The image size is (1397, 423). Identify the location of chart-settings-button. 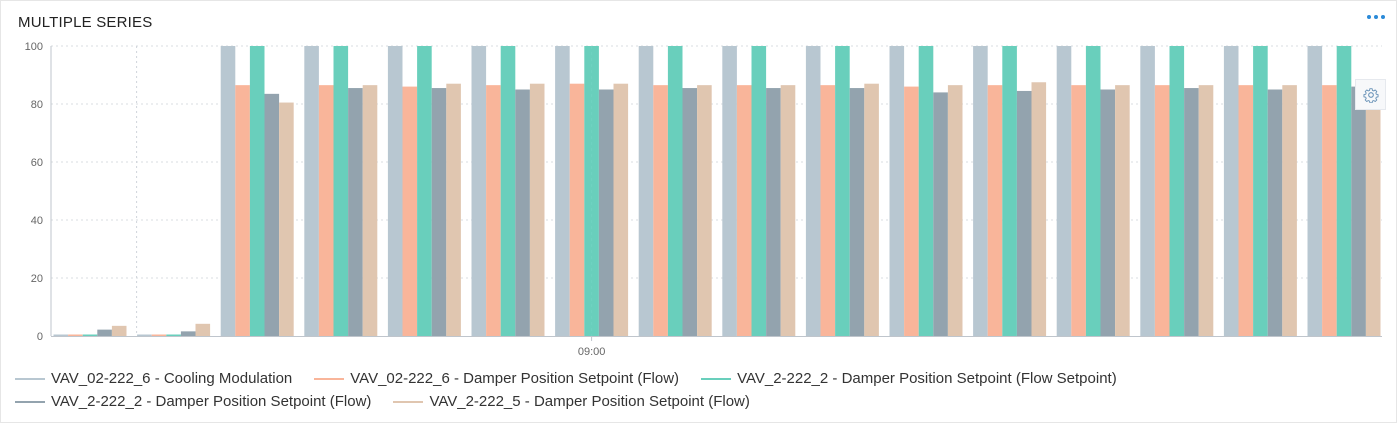
(1370, 94).